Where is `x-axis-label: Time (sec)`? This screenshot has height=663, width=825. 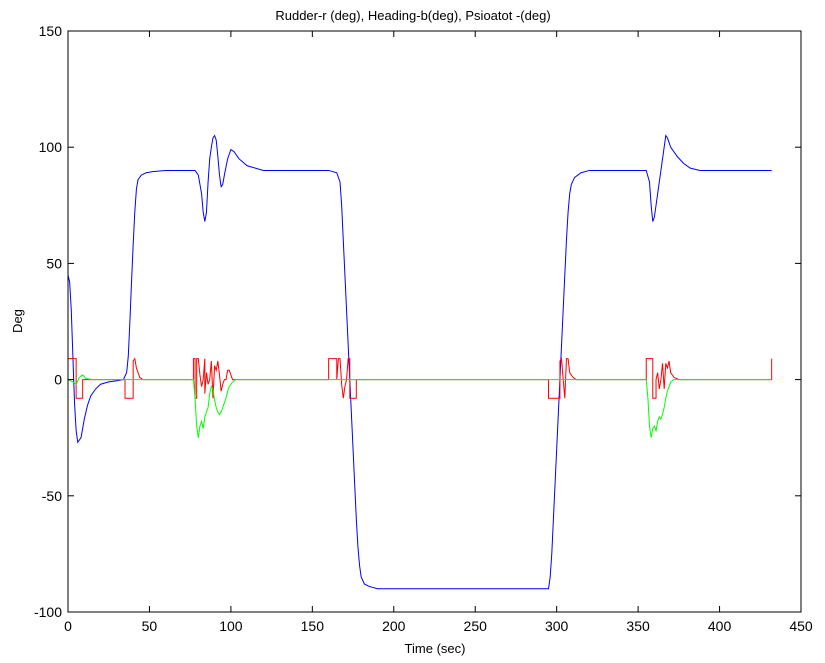 x-axis-label: Time (sec) is located at coordinates (435, 648).